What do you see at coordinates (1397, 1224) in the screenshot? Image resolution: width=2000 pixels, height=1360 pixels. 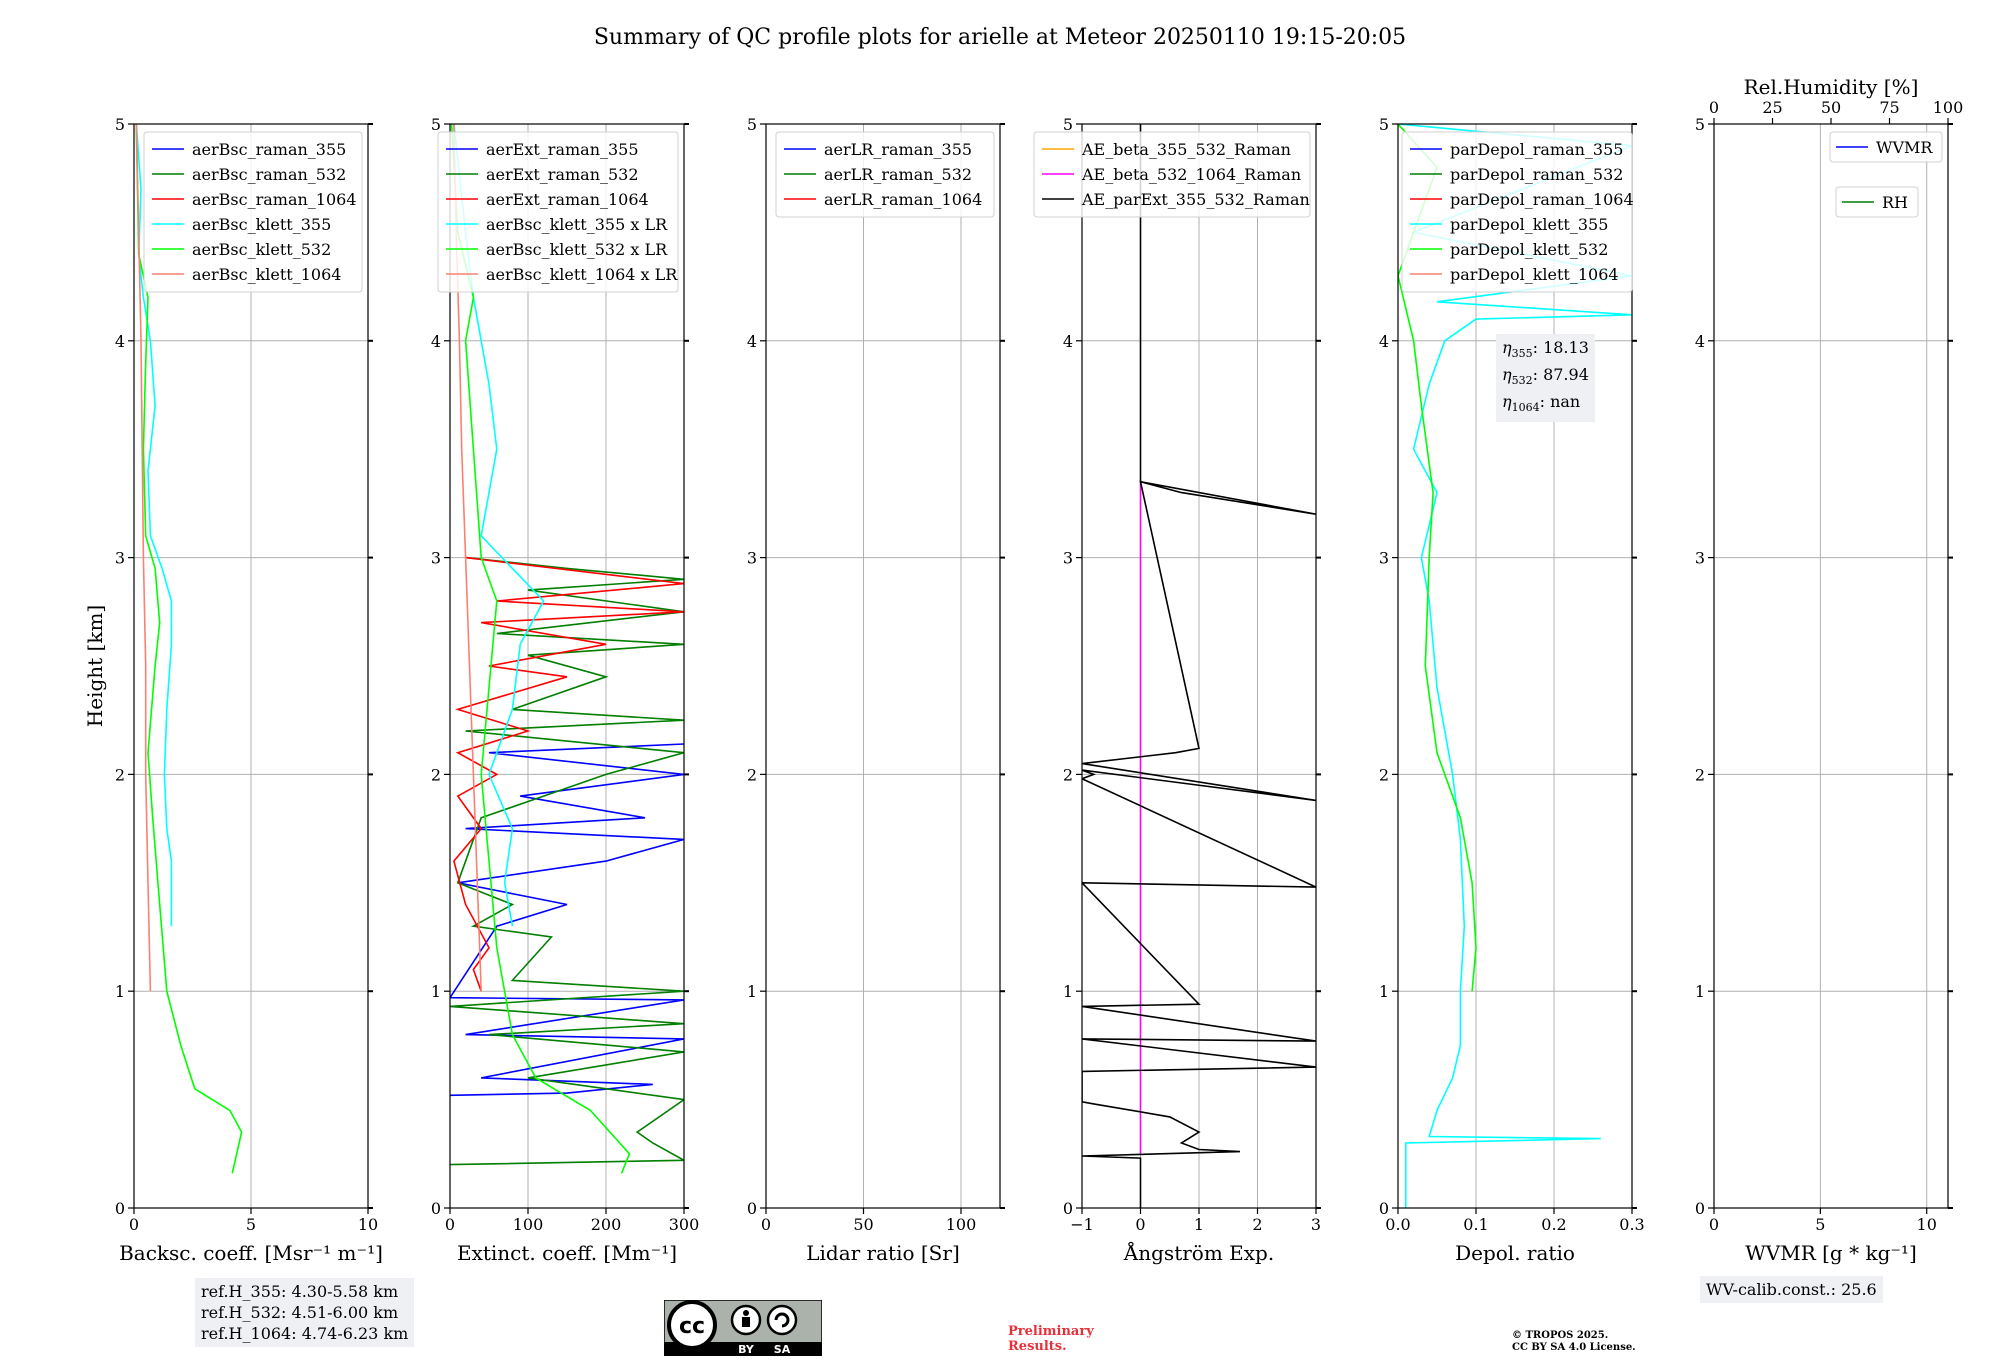 I see `x-tick-label: 0.0` at bounding box center [1397, 1224].